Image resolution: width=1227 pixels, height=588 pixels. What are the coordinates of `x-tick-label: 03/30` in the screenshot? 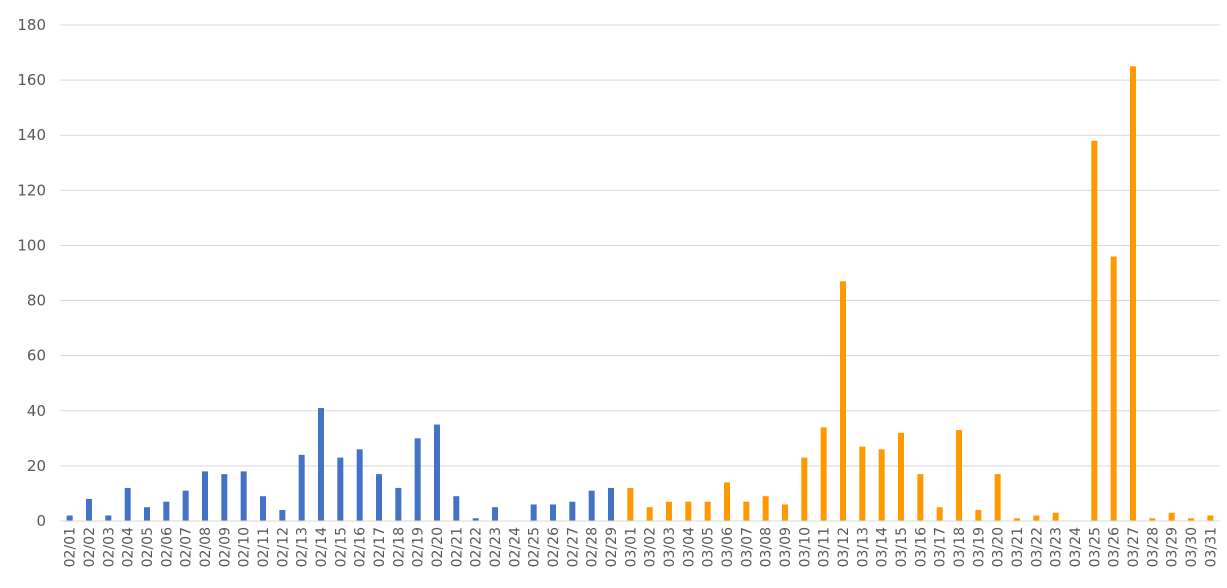 It's located at (1192, 547).